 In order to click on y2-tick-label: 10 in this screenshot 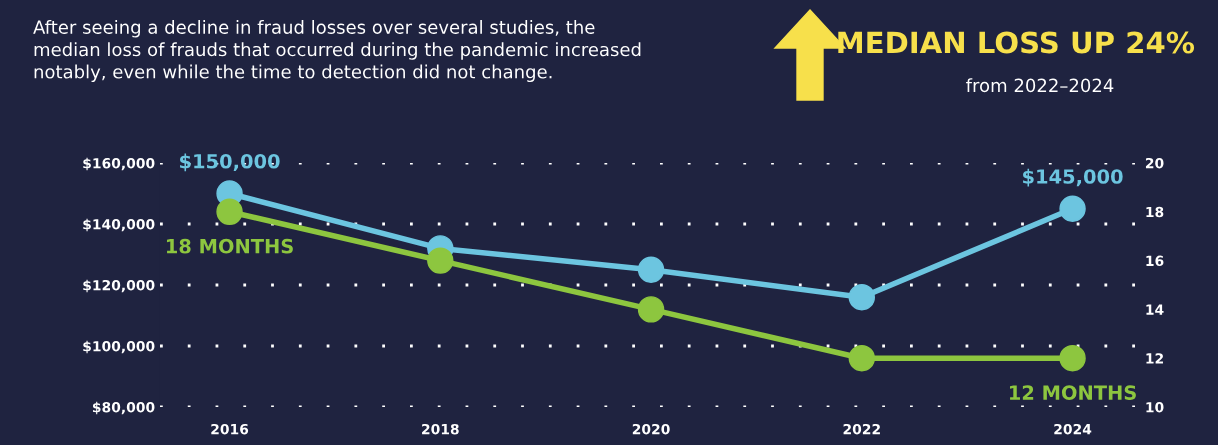, I will do `click(1155, 407)`.